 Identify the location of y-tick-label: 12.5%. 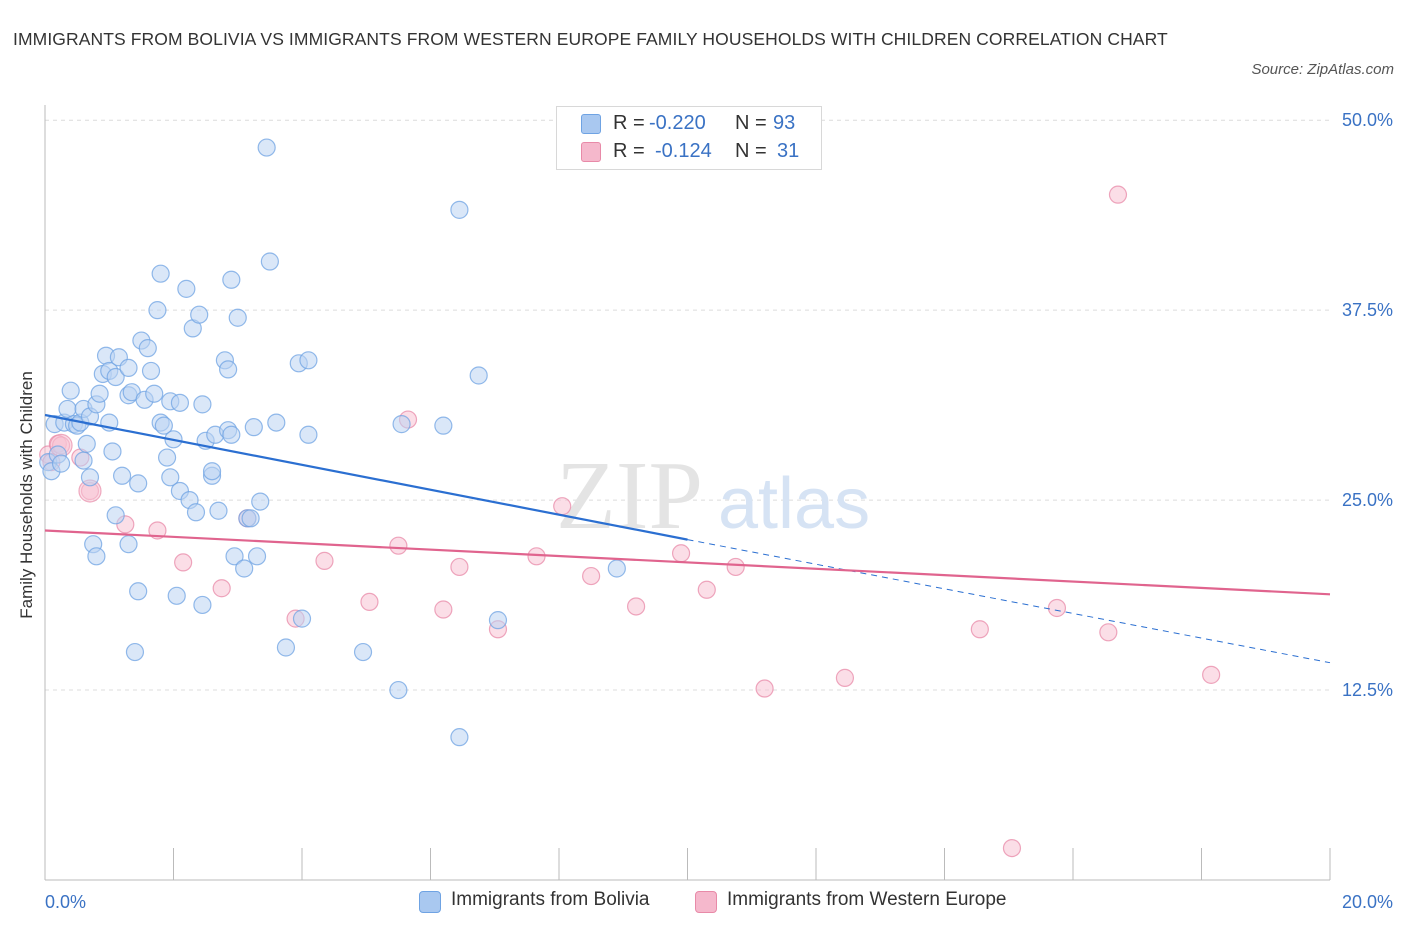
(1367, 690).